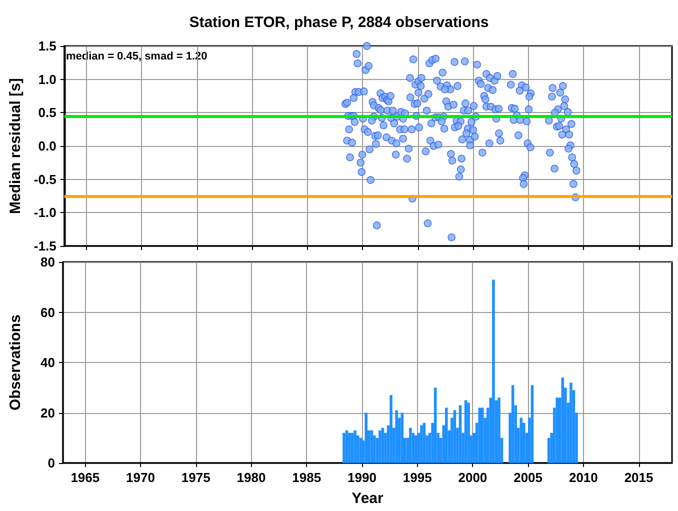 The image size is (678, 511). I want to click on y-tick-label: 0, so click(51, 463).